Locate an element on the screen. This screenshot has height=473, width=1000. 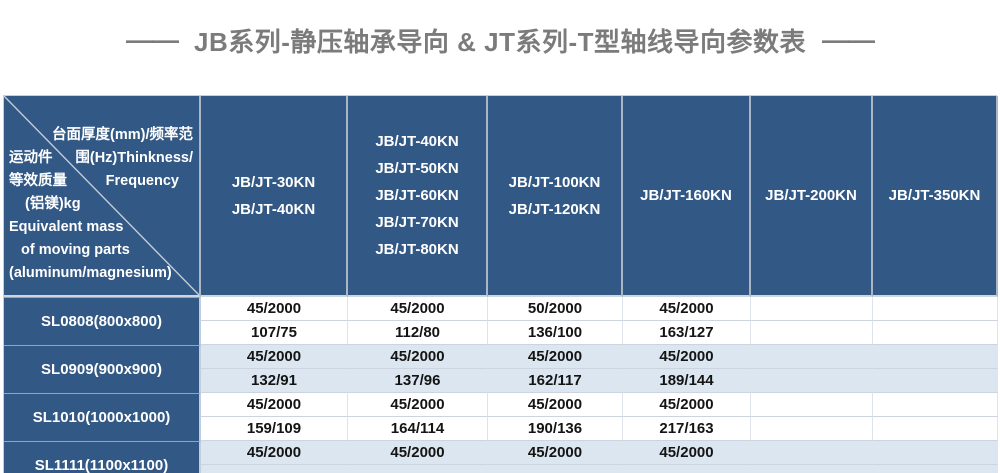
corner-text-left: (铝镁)kg is located at coordinates (53, 204).